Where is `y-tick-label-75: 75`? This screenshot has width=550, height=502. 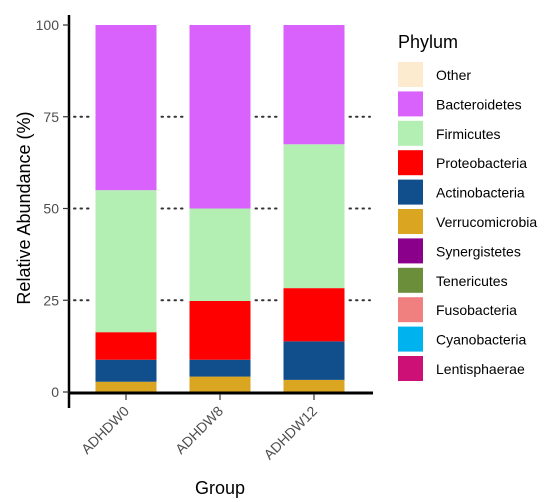
y-tick-label-75: 75 is located at coordinates (51, 117).